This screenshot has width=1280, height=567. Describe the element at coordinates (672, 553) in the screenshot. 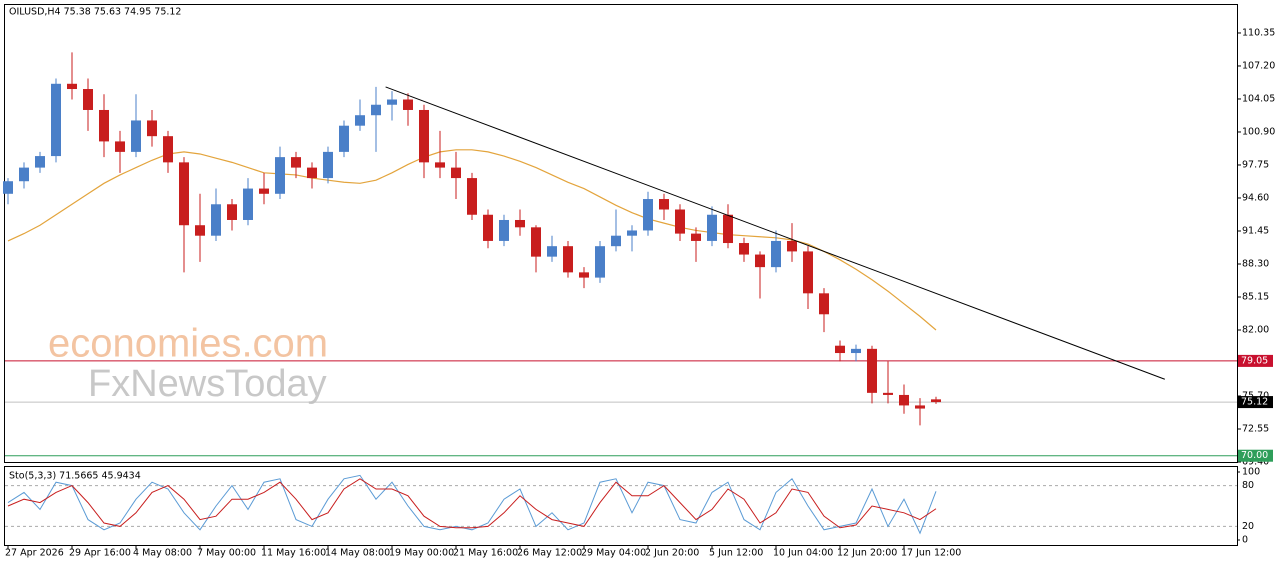

I see `x-tick-label: 2 Jun 20:00` at that location.